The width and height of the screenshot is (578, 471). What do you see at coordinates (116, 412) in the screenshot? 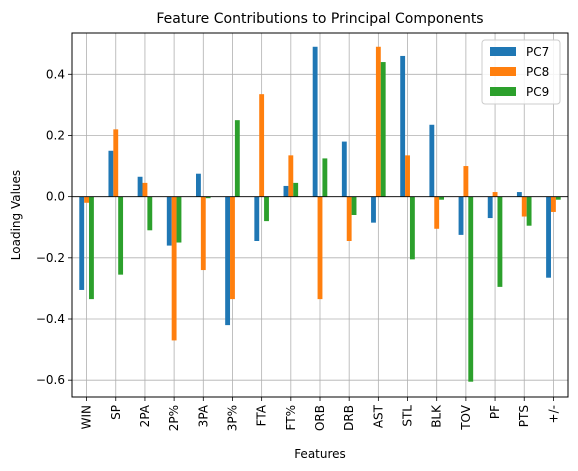
I see `x-tick-label: SP` at bounding box center [116, 412].